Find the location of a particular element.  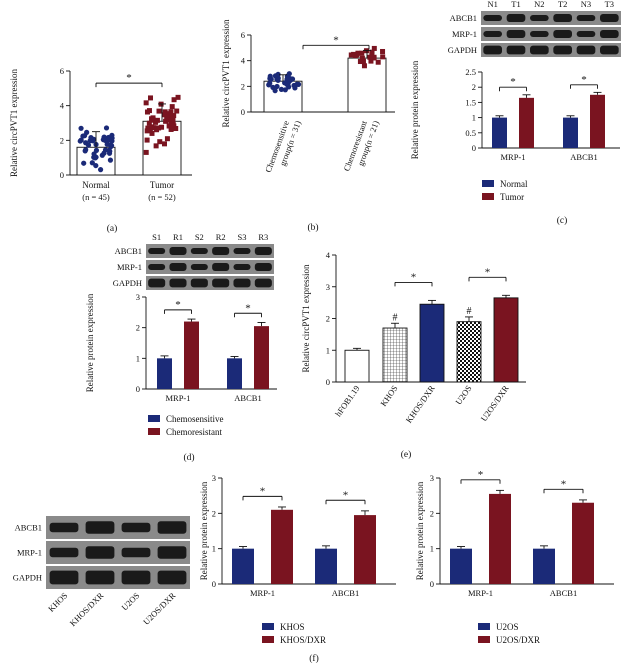

y-tick-label: 1 is located at coordinates (474, 118).